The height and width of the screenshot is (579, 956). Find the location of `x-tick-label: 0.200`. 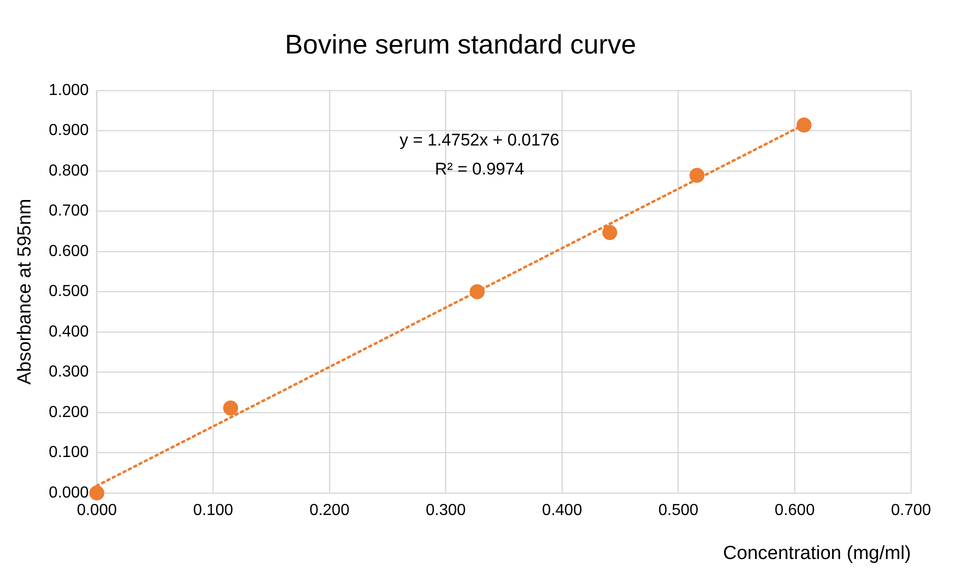

x-tick-label: 0.200 is located at coordinates (329, 511).